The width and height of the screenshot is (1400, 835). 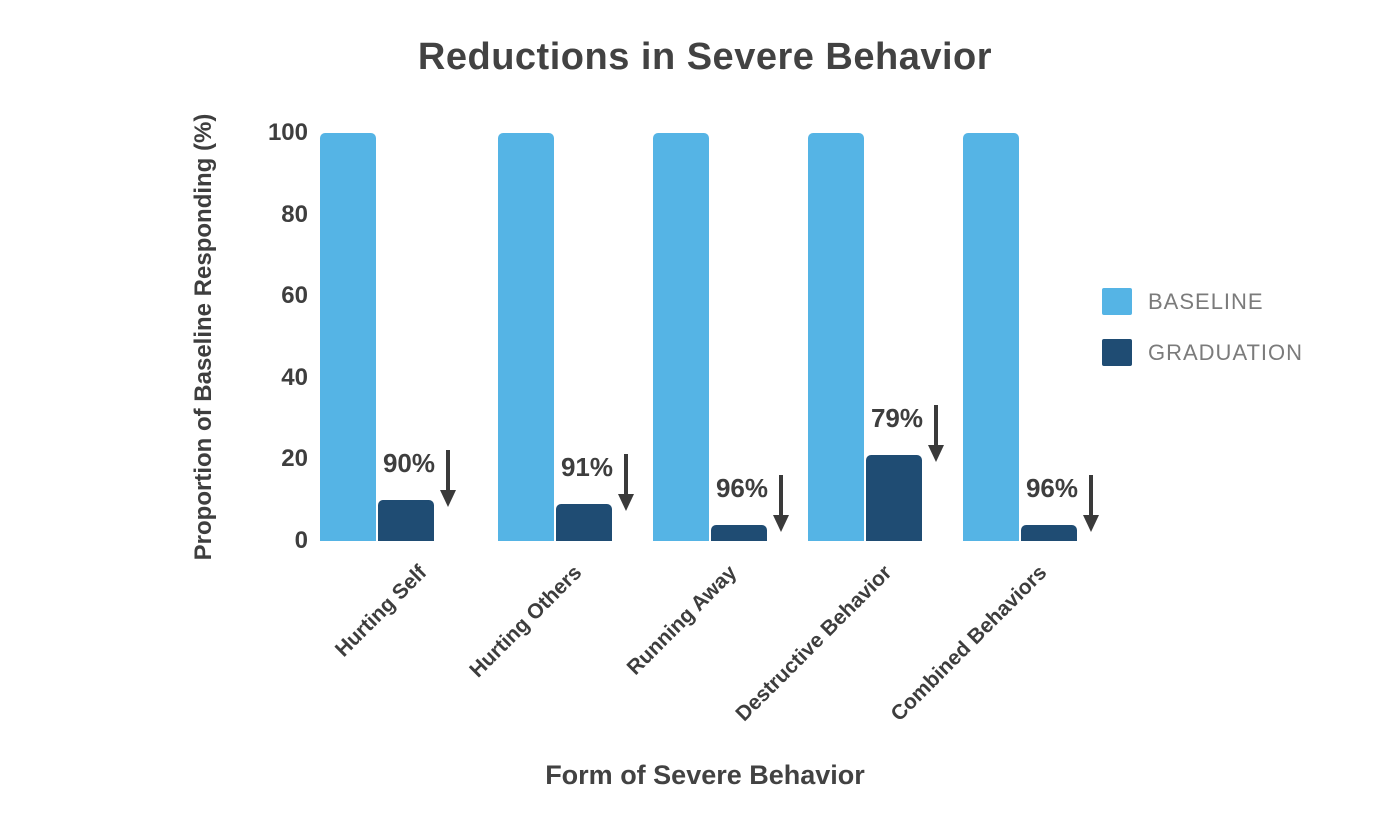 What do you see at coordinates (705, 775) in the screenshot?
I see `x-axis-title: Form of Severe Behavior` at bounding box center [705, 775].